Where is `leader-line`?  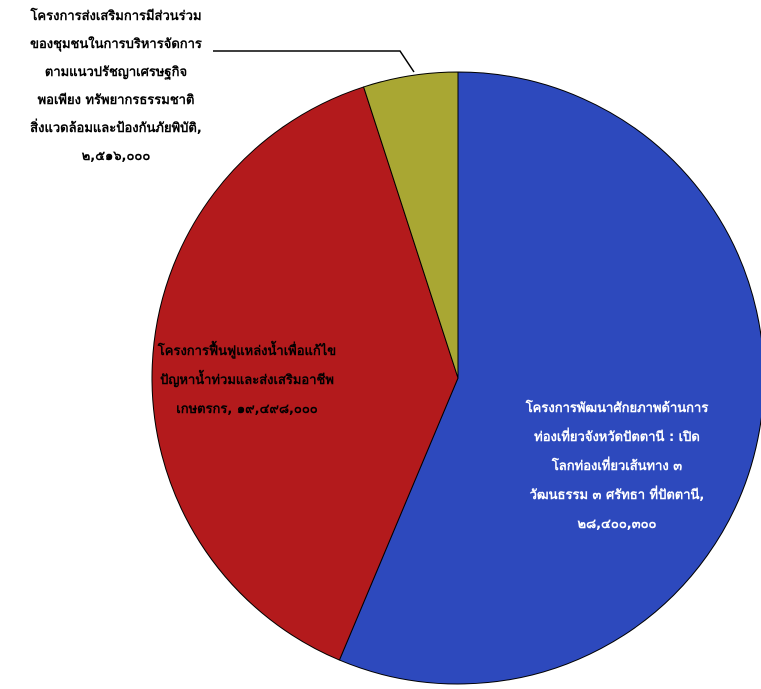
leader-line is located at coordinates (314, 61).